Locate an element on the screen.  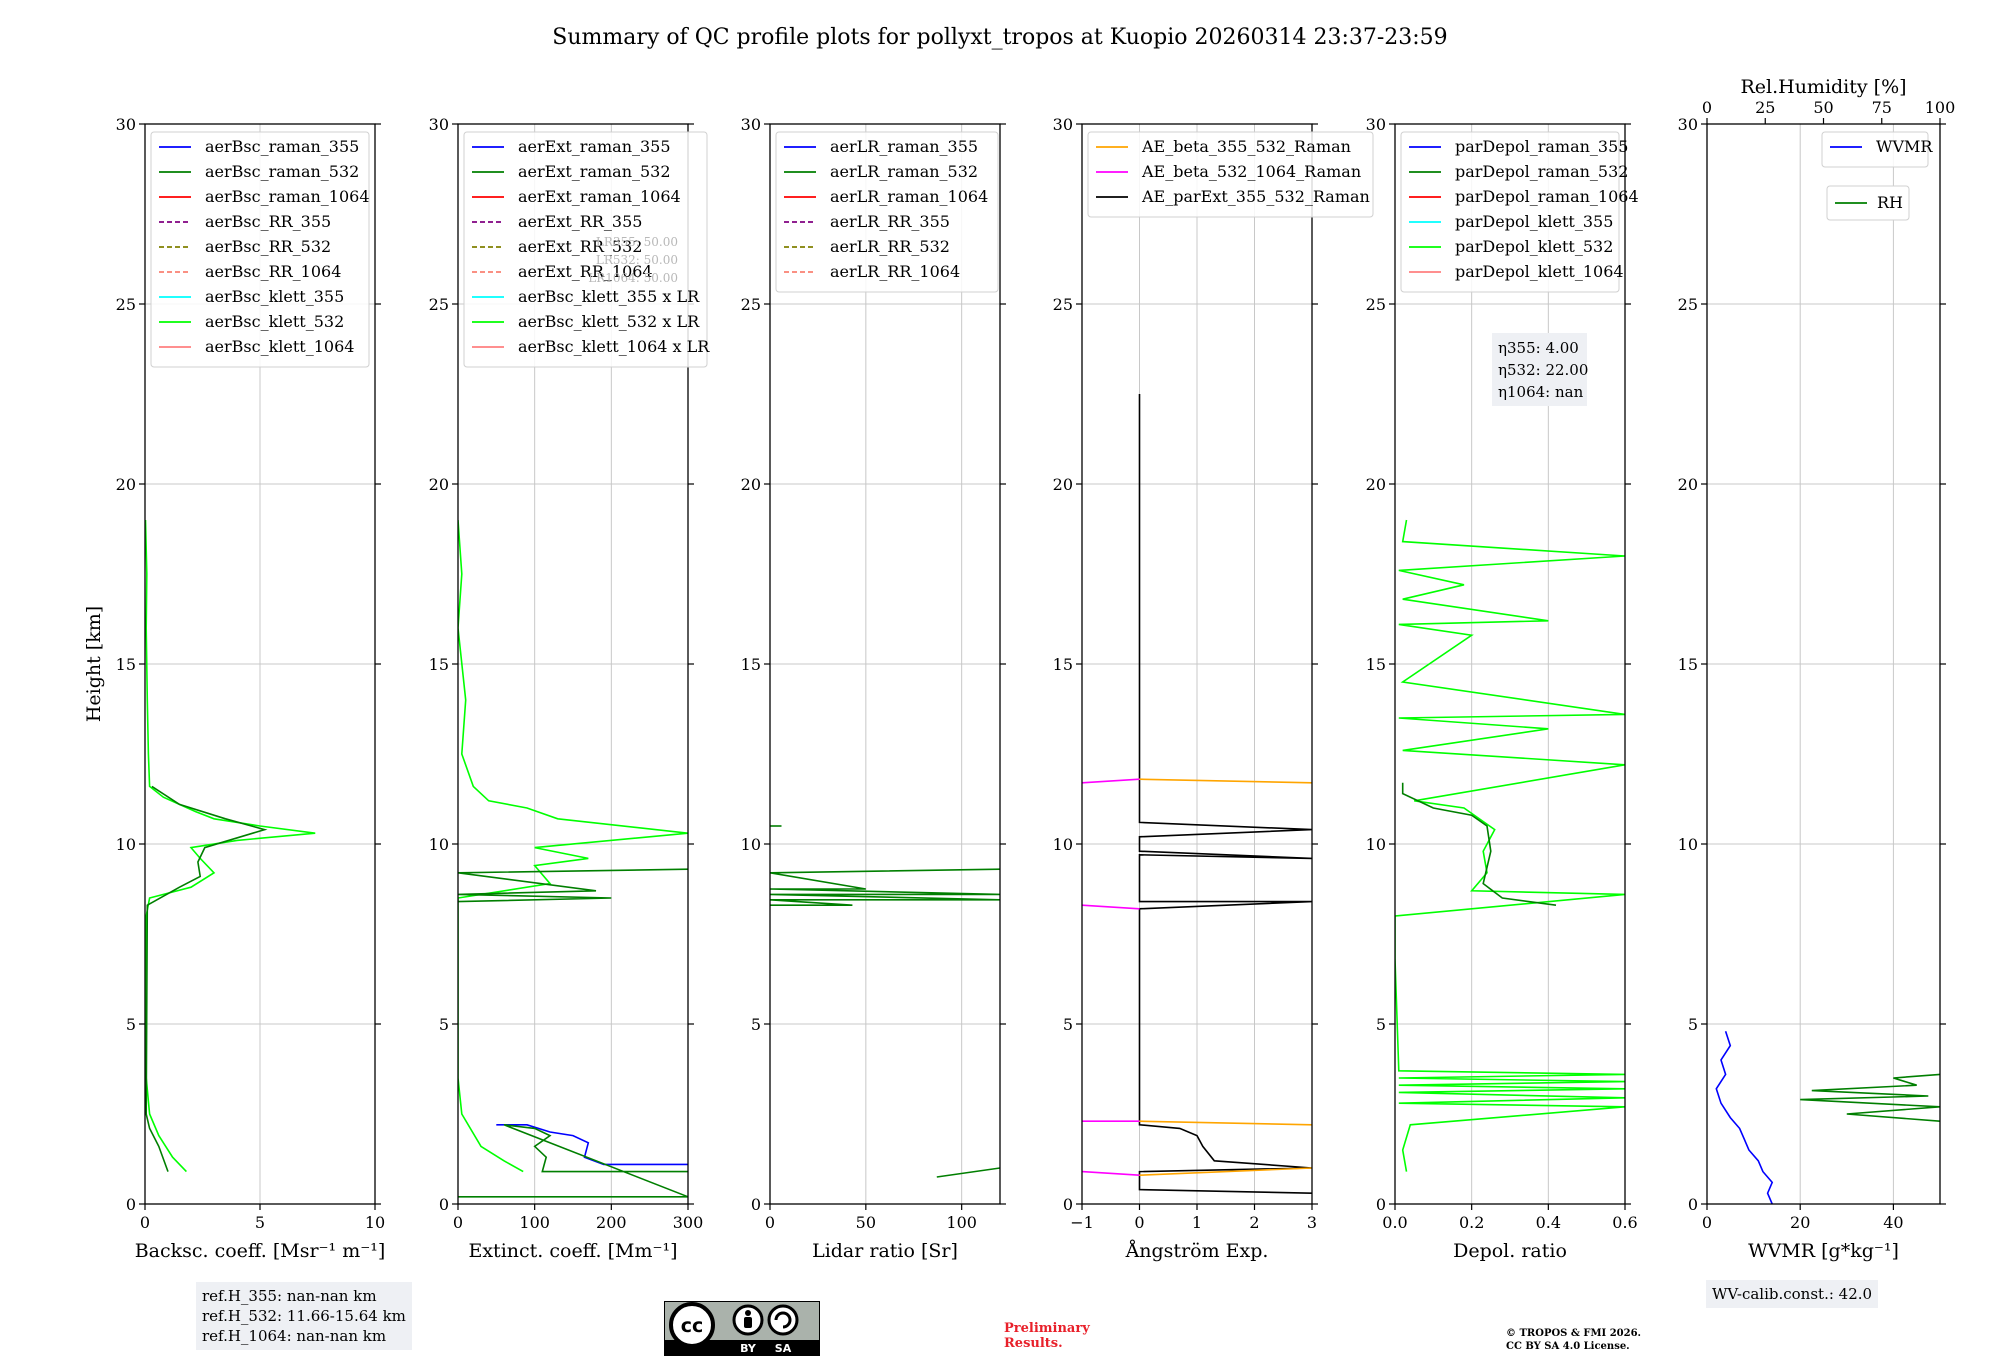
legend-entry-aerBsc_raman_532: aerBsc_raman_532 is located at coordinates (282, 171).